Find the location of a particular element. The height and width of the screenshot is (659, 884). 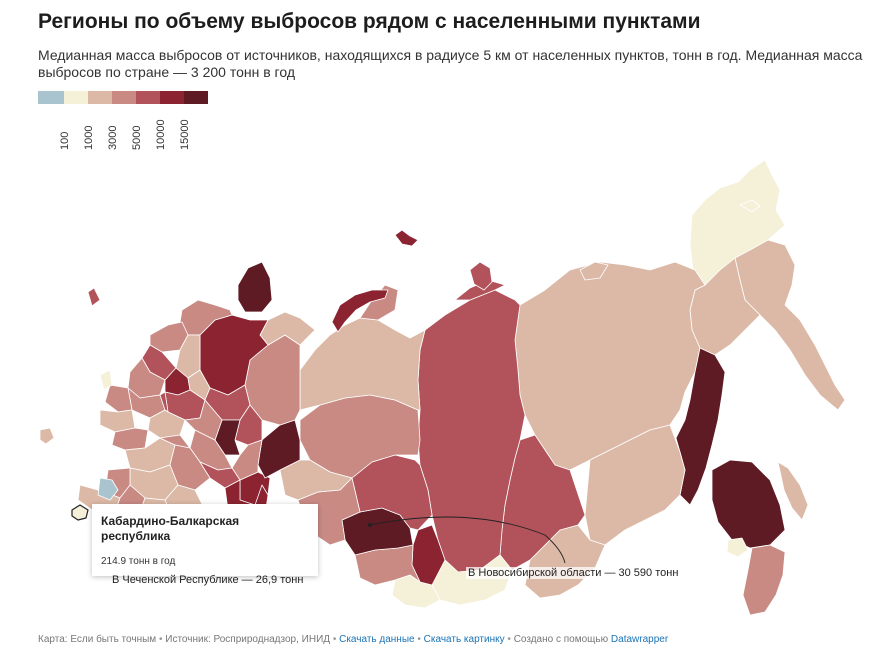

footer-source: Источник: Росприроднадзор, ИНИД is located at coordinates (248, 639).